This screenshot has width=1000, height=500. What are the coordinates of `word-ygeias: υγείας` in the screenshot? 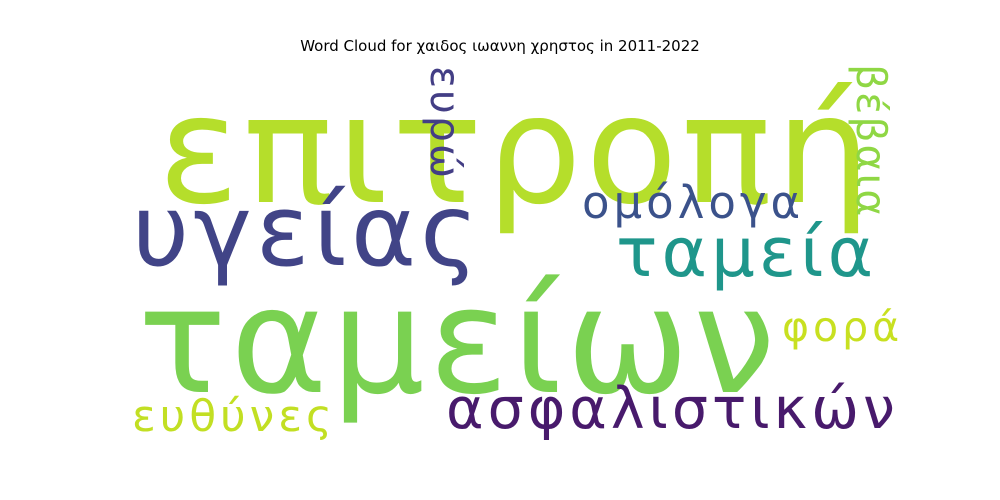 It's located at (307, 231).